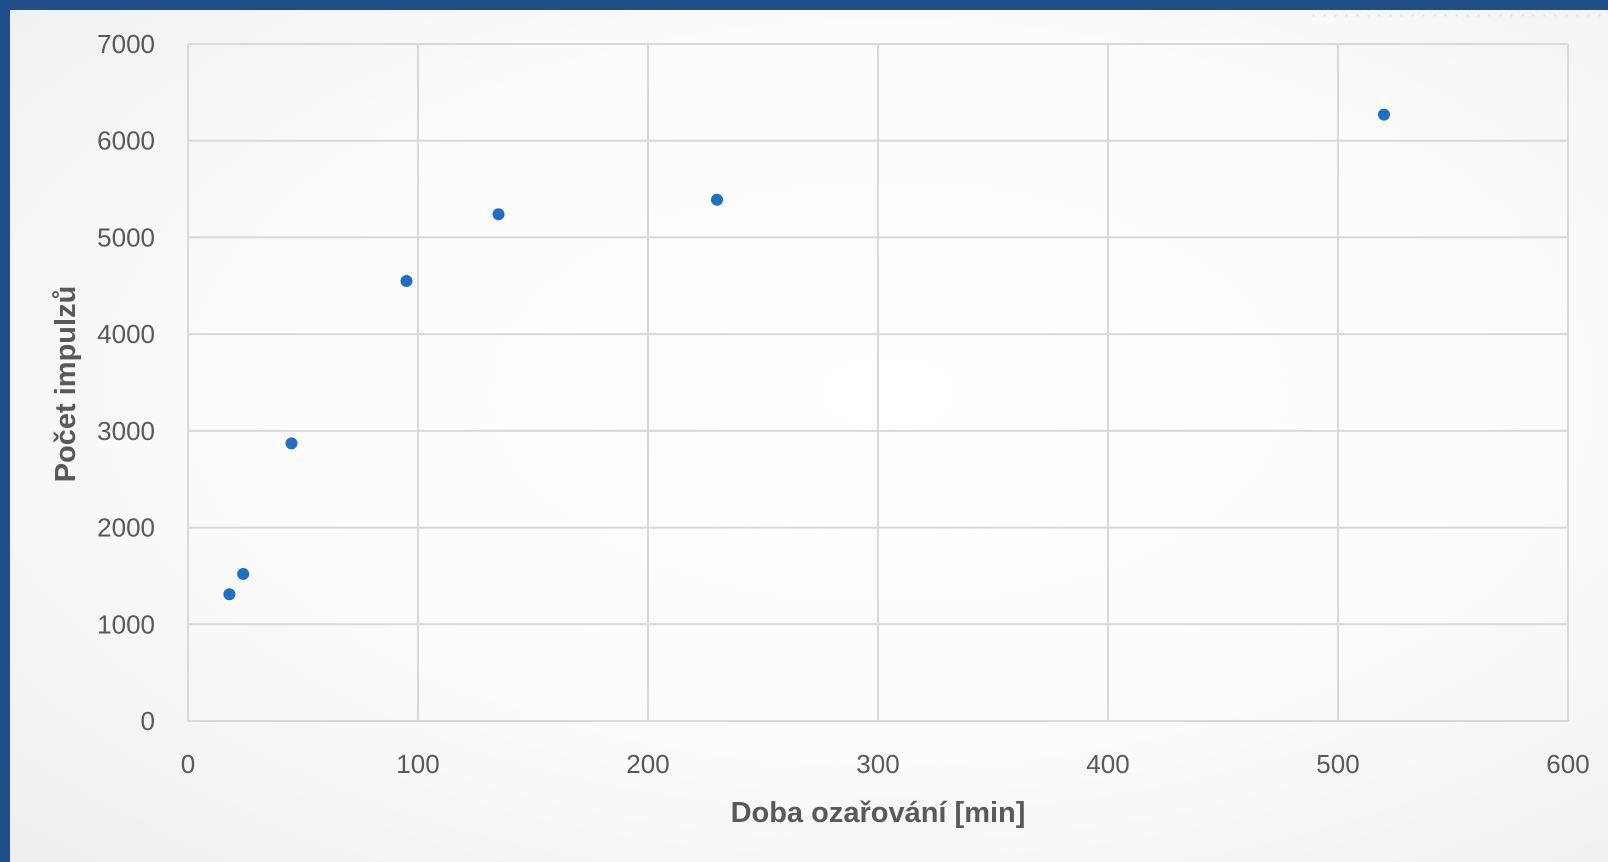 The width and height of the screenshot is (1608, 862). What do you see at coordinates (878, 813) in the screenshot?
I see `x-axis-title: Doba ozařování [min]` at bounding box center [878, 813].